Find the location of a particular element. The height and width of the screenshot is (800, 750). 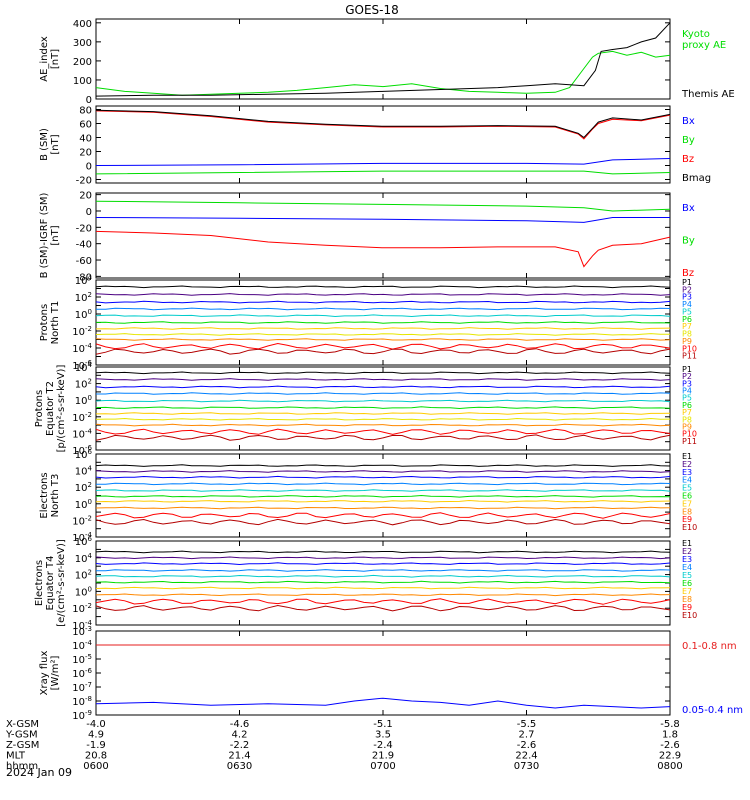

legend-entry: E2 is located at coordinates (687, 464).